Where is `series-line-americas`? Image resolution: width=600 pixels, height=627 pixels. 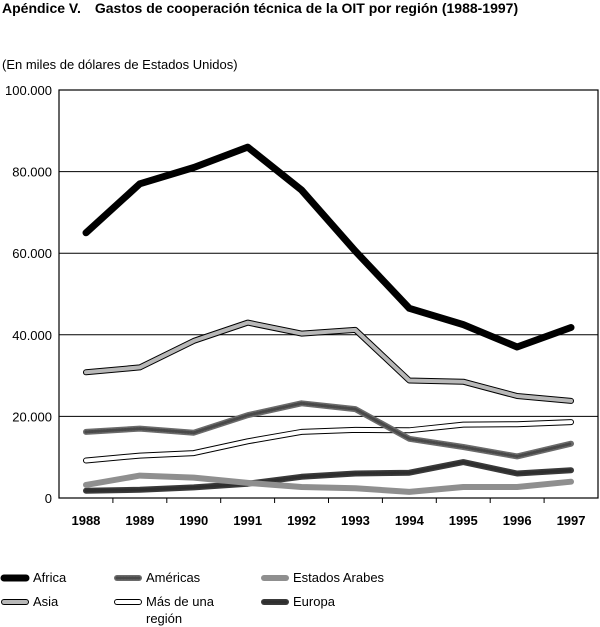
series-line-americas is located at coordinates (328, 430).